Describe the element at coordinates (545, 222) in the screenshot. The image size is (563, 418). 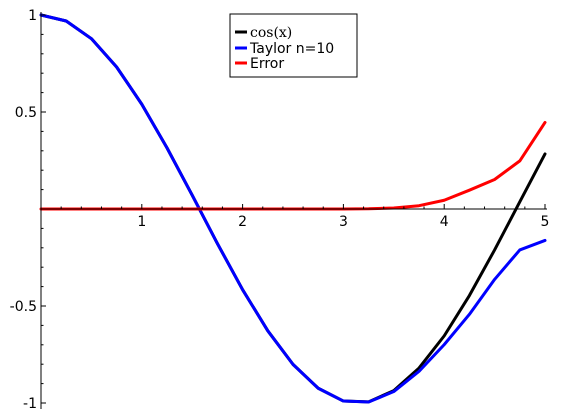
I see `x-tick-label: 5` at that location.